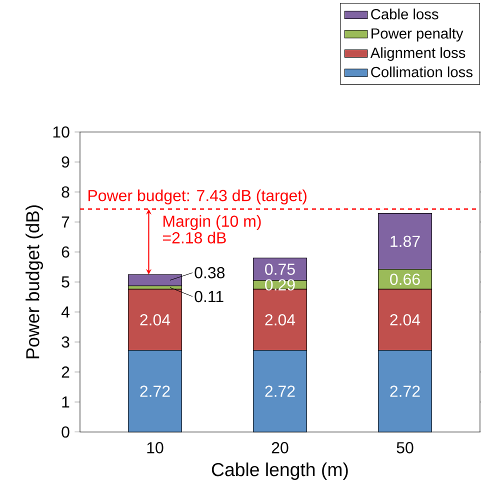 The image size is (481, 496). Describe the element at coordinates (280, 471) in the screenshot. I see `x-axis-title: Cable length (m)` at that location.